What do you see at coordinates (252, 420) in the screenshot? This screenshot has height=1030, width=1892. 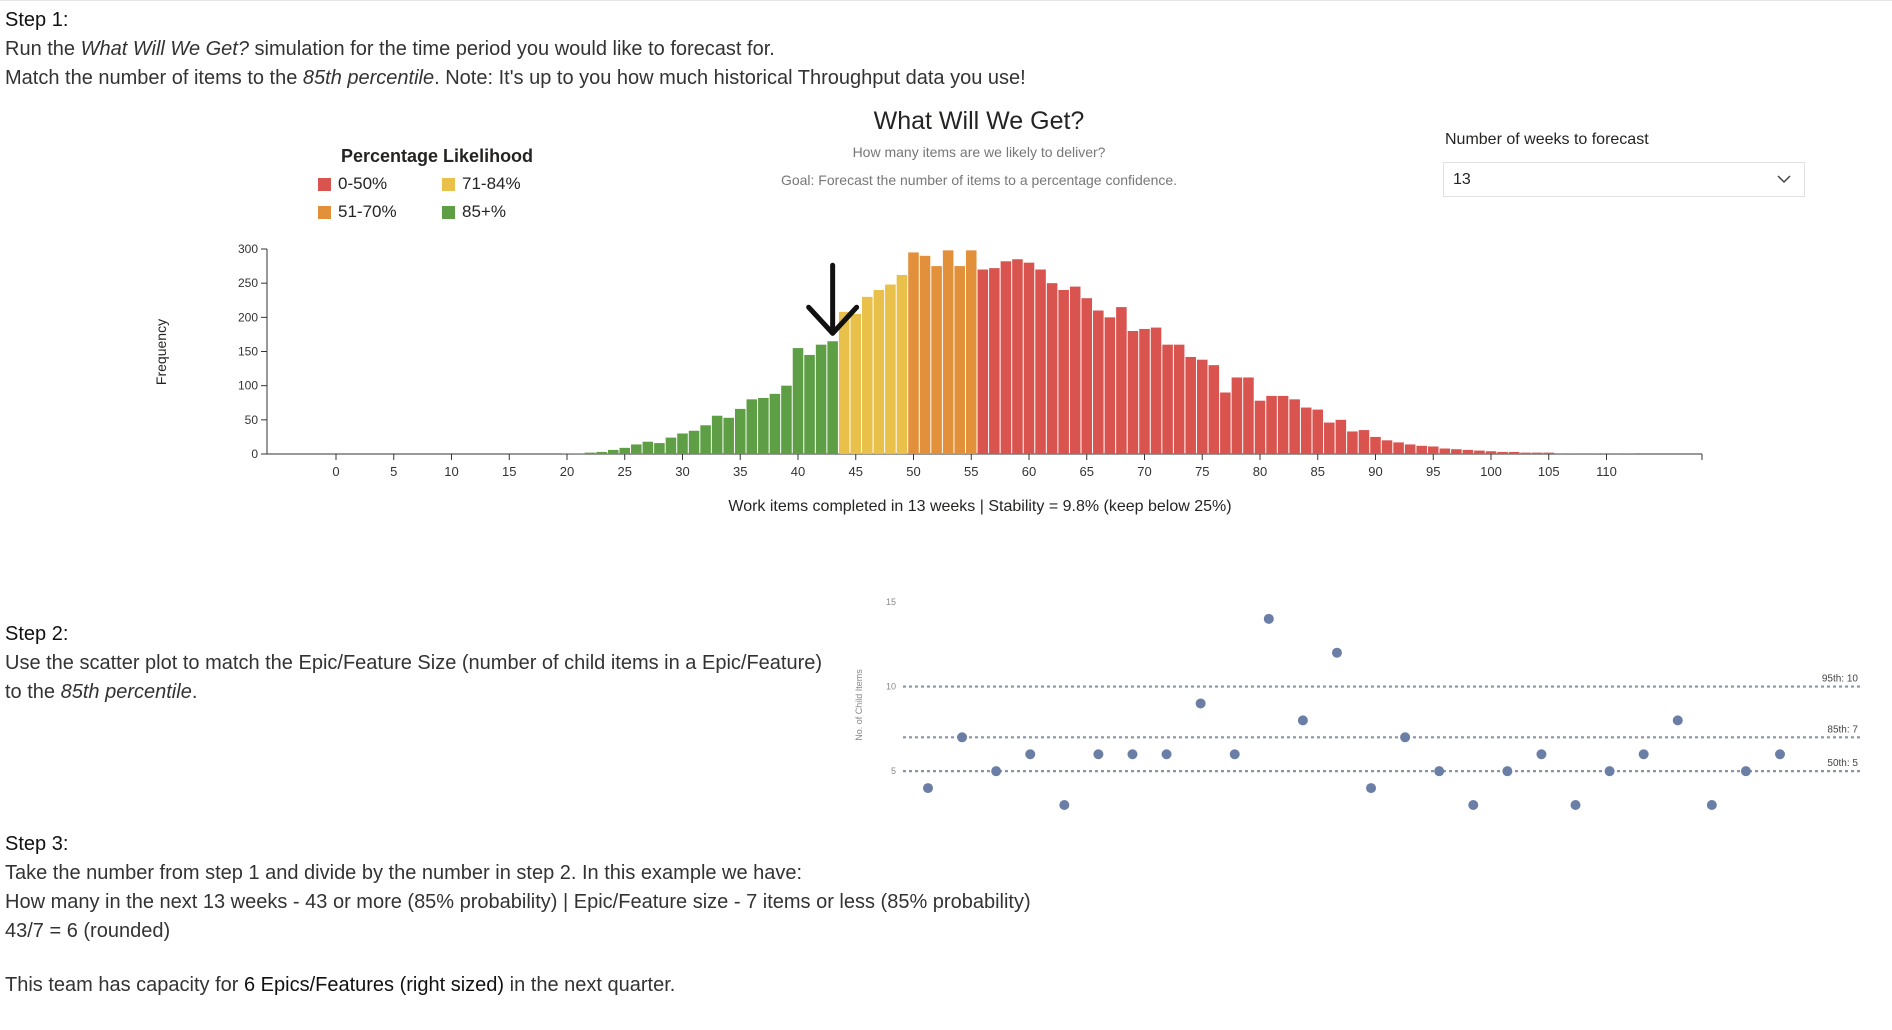 I see `y-tick-label: 50` at bounding box center [252, 420].